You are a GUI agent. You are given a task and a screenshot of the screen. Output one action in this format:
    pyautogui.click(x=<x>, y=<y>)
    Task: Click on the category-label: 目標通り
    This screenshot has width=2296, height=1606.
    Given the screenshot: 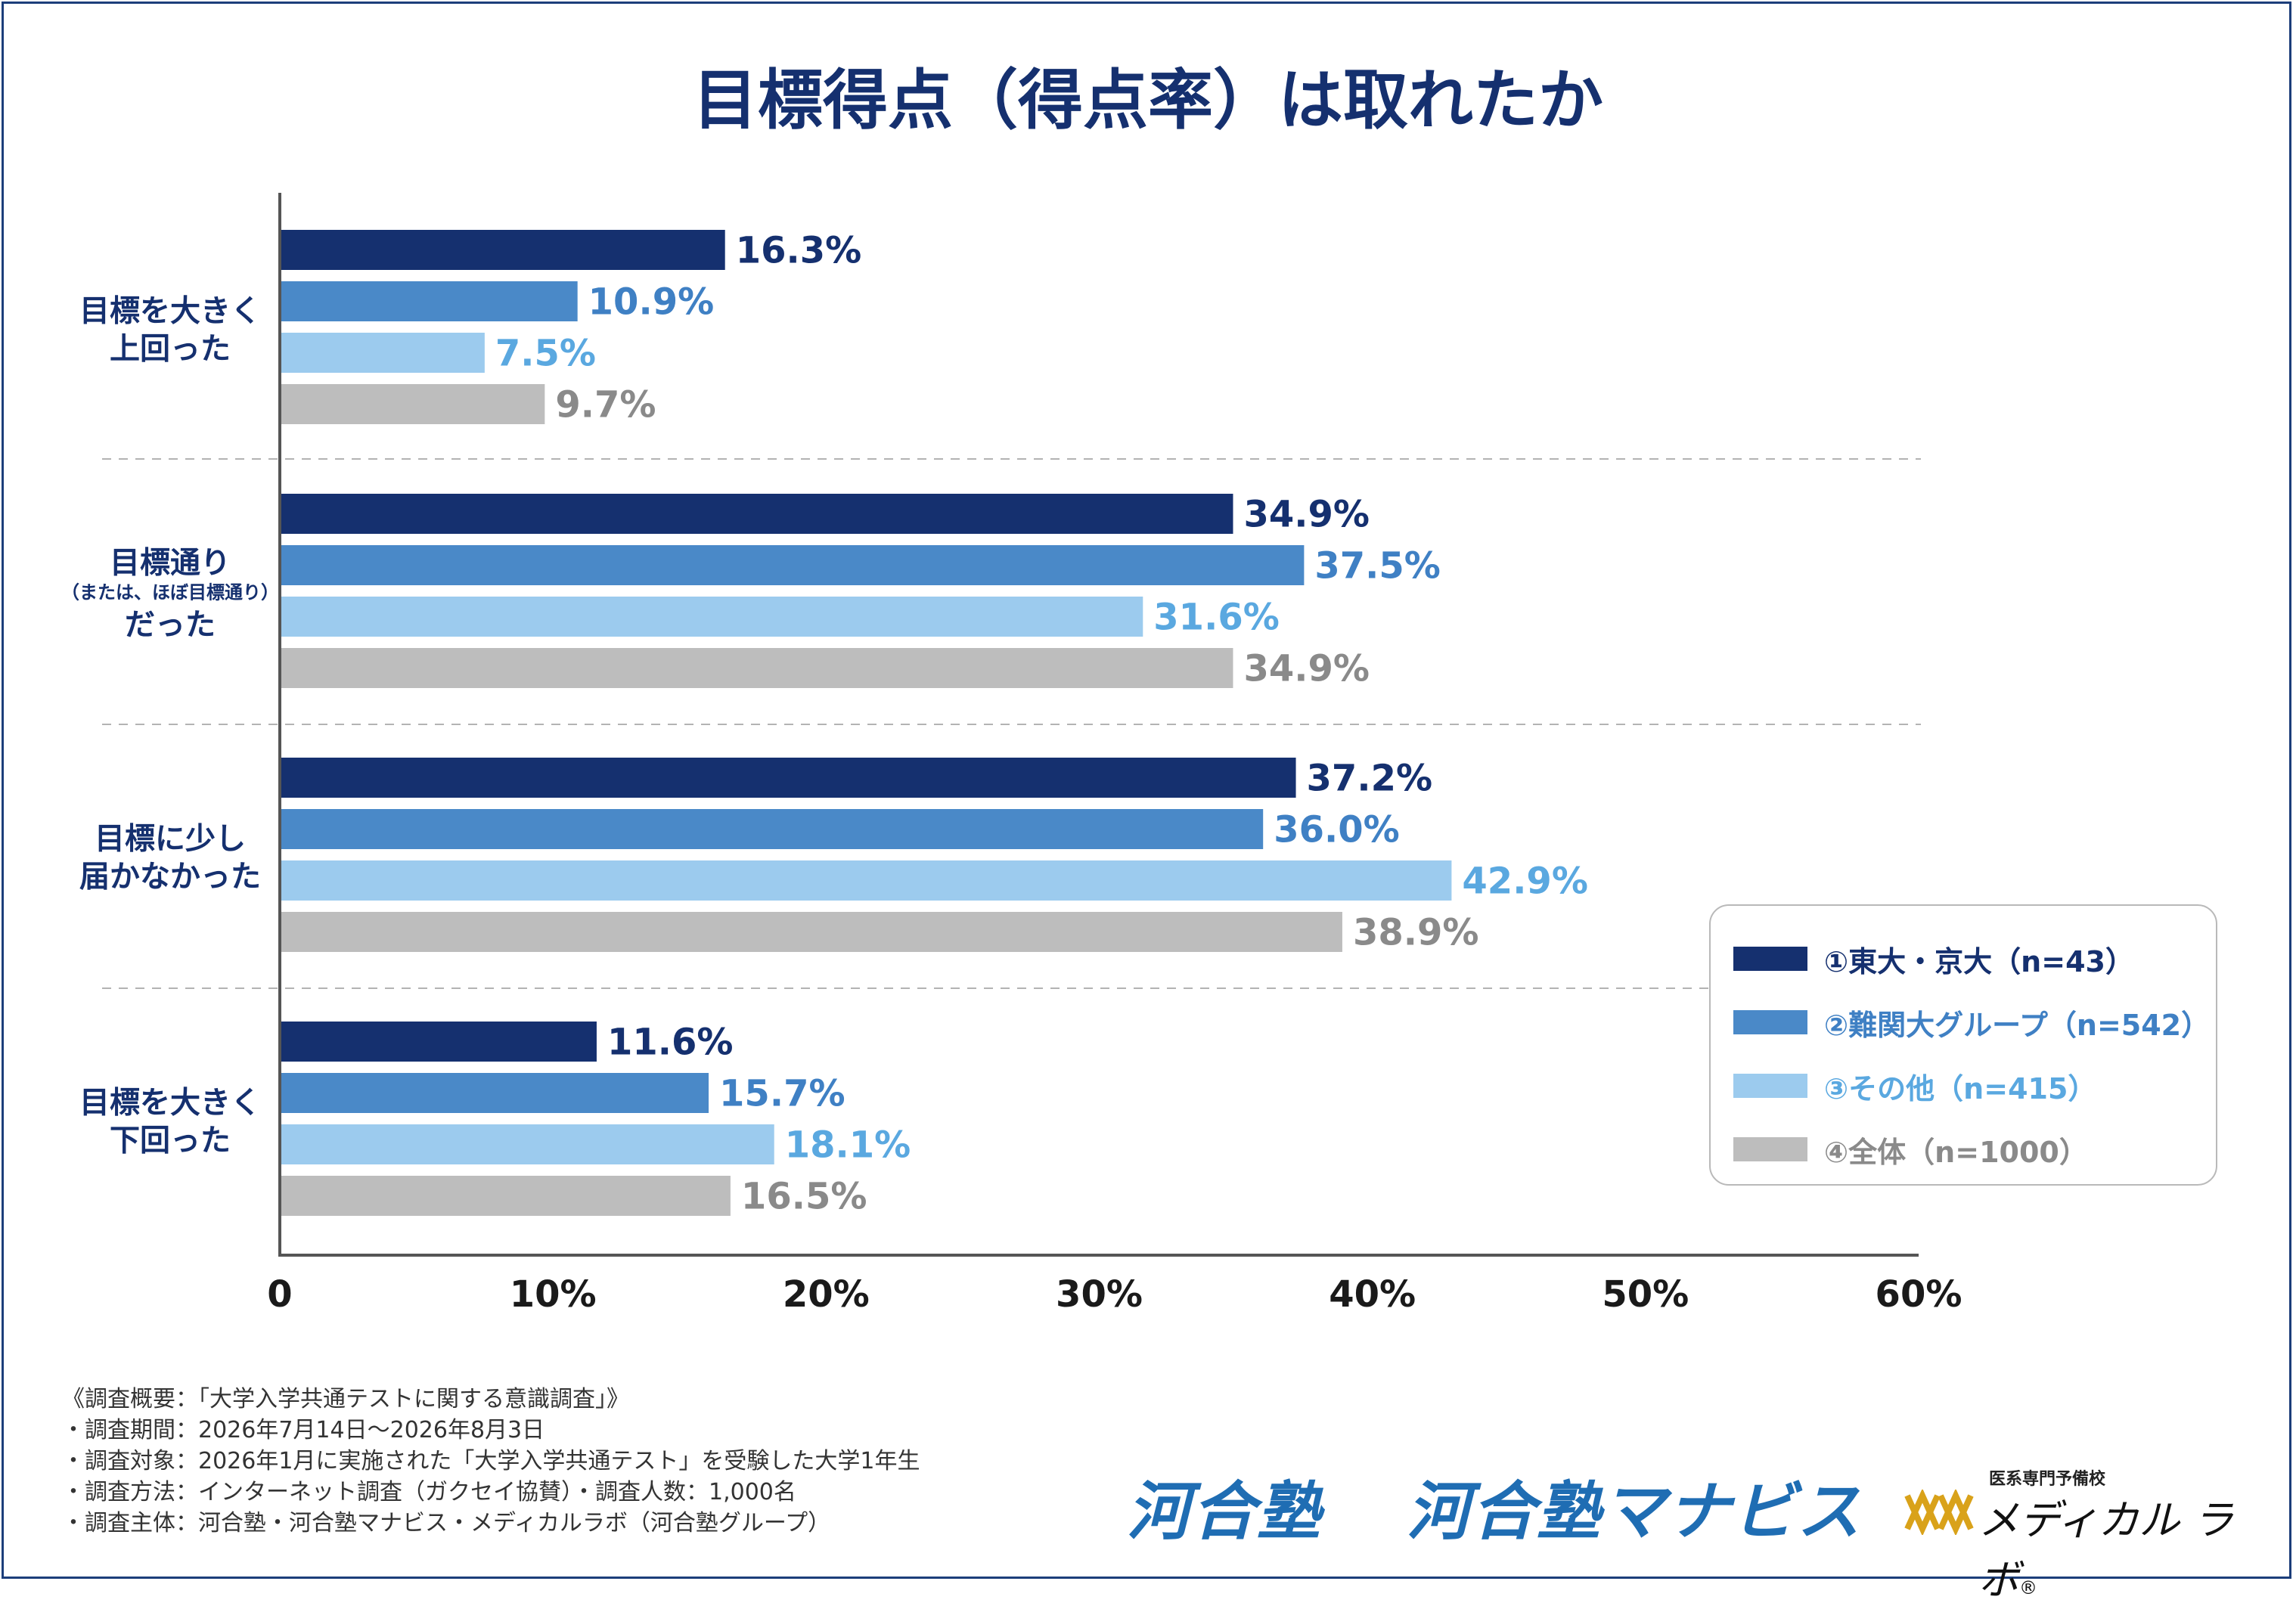 What is the action you would take?
    pyautogui.click(x=170, y=563)
    